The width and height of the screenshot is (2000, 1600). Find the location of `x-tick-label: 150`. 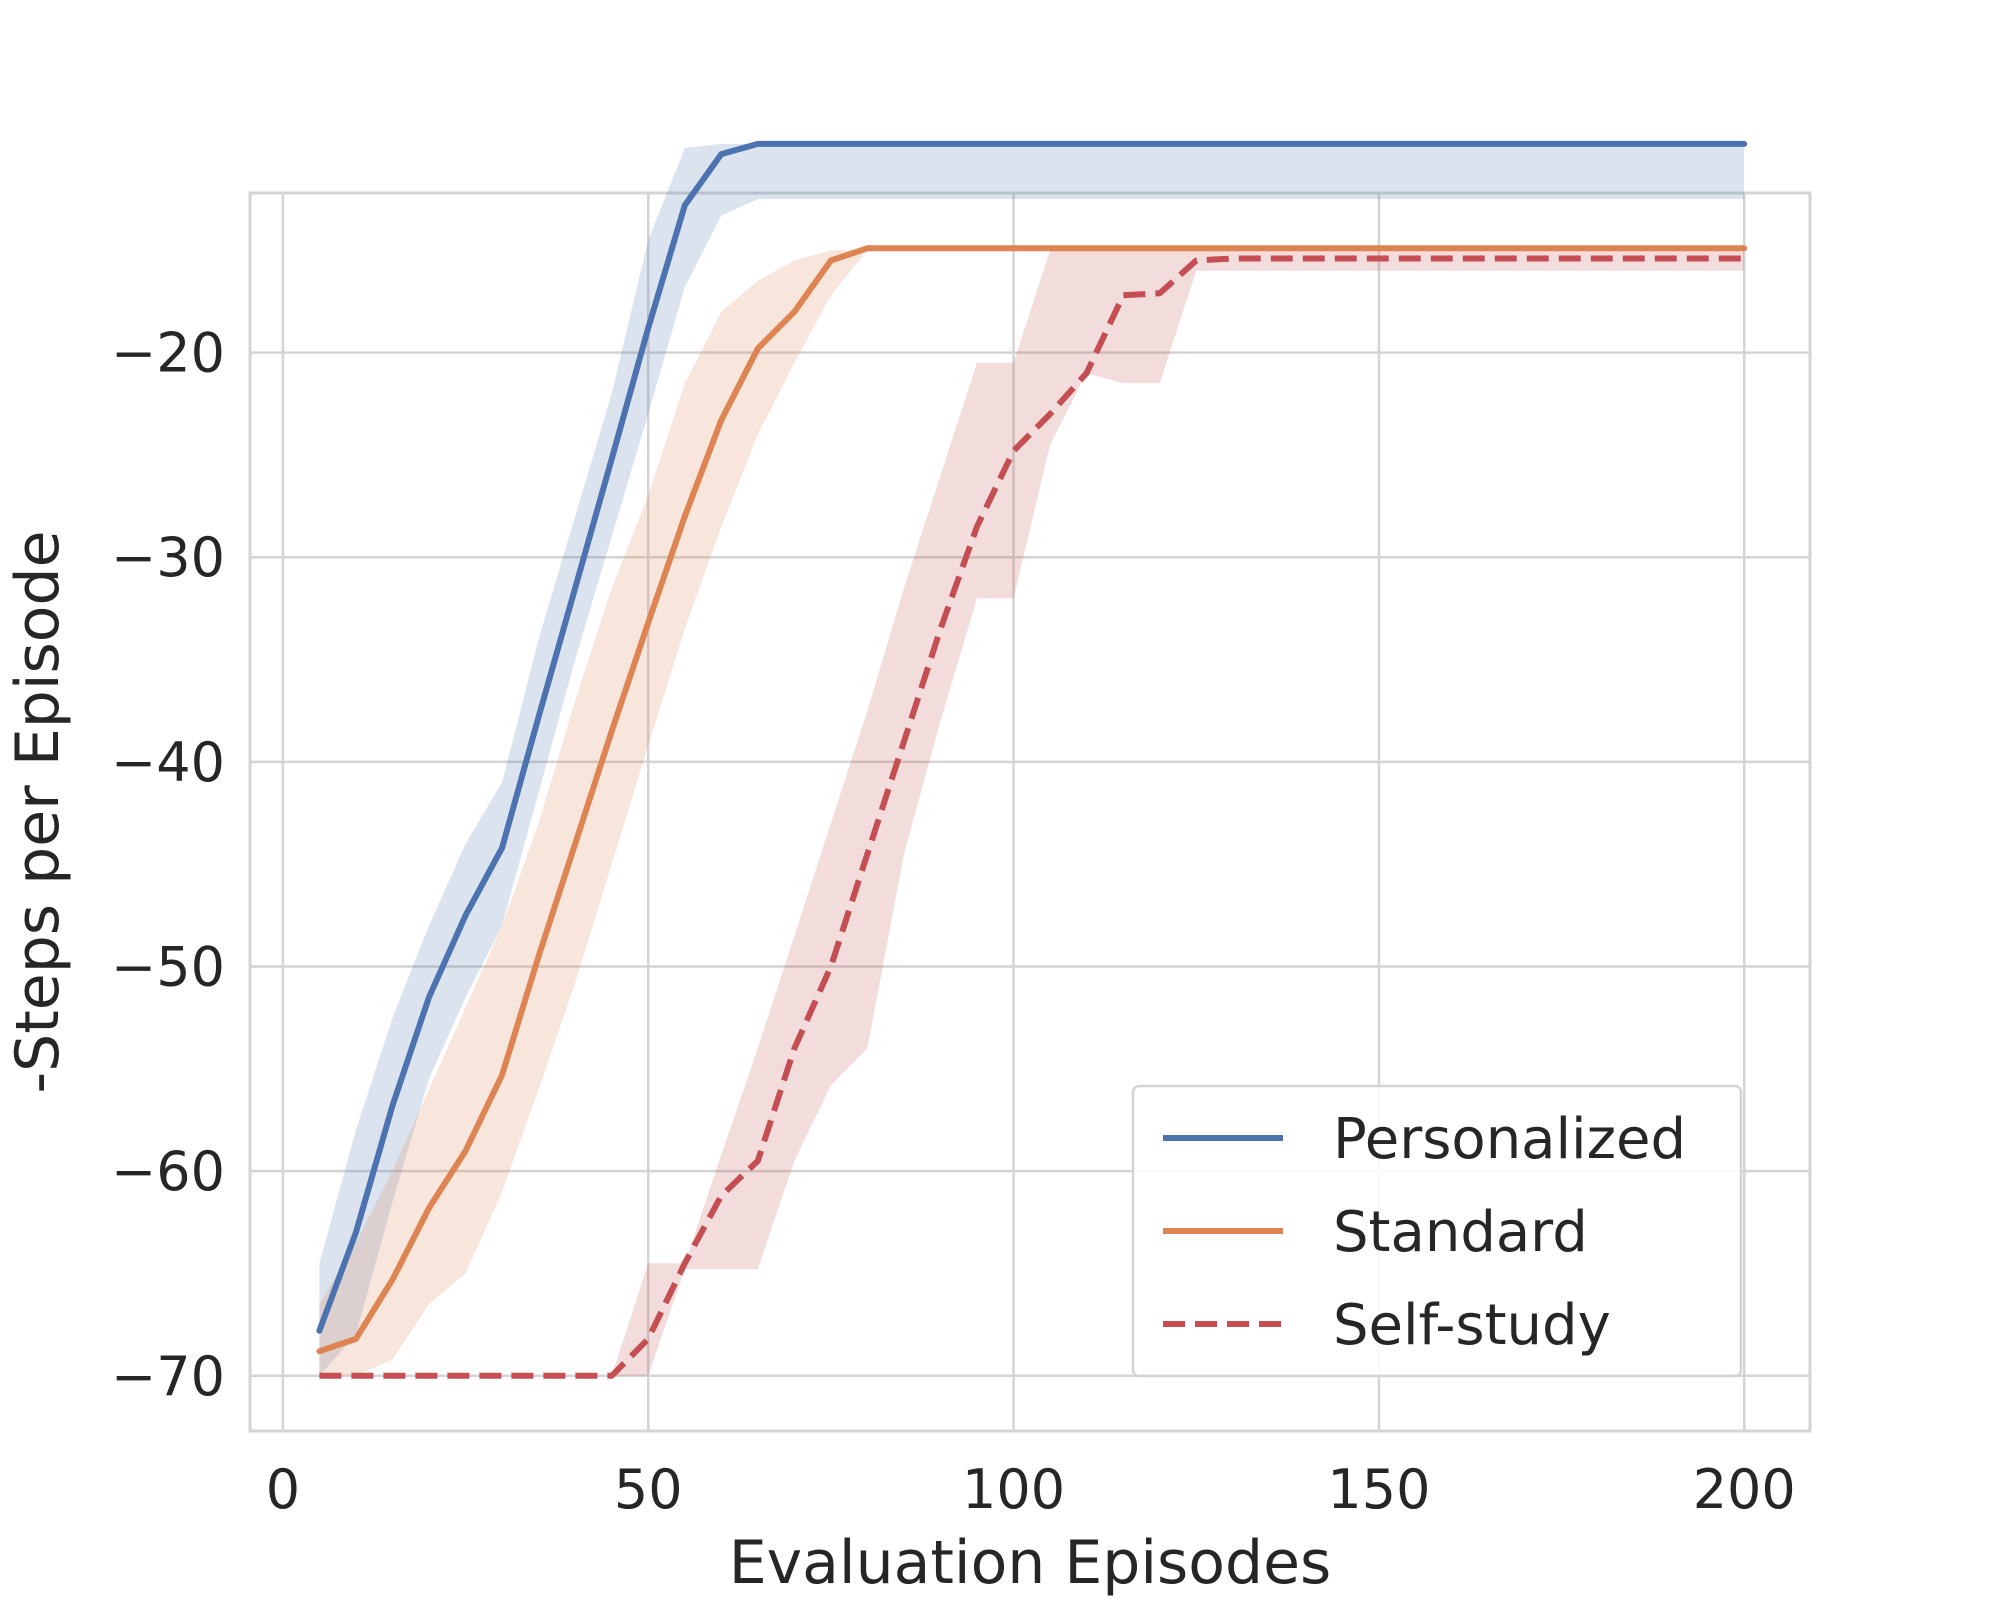

x-tick-label: 150 is located at coordinates (1378, 1489).